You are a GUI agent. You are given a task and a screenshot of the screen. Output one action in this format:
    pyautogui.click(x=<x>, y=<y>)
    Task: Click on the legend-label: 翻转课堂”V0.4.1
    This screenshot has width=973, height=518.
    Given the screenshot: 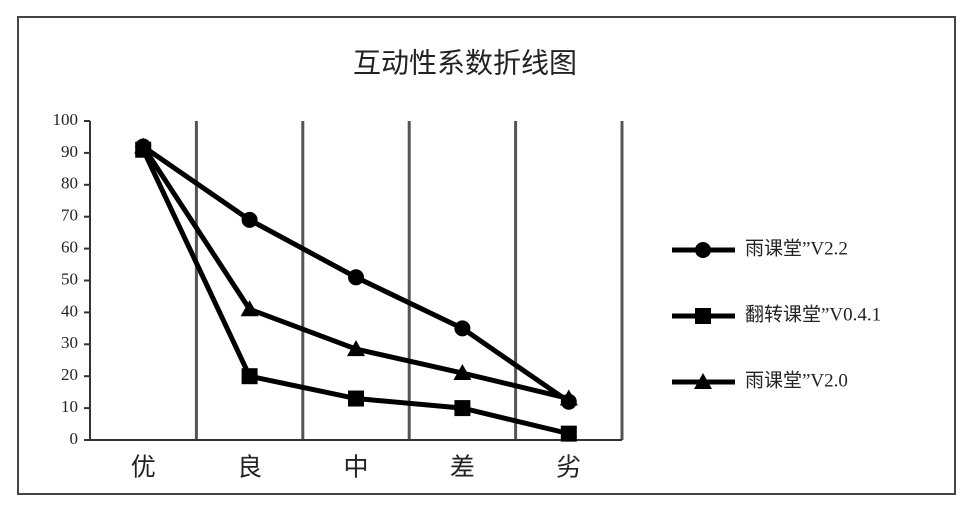 What is the action you would take?
    pyautogui.click(x=813, y=314)
    